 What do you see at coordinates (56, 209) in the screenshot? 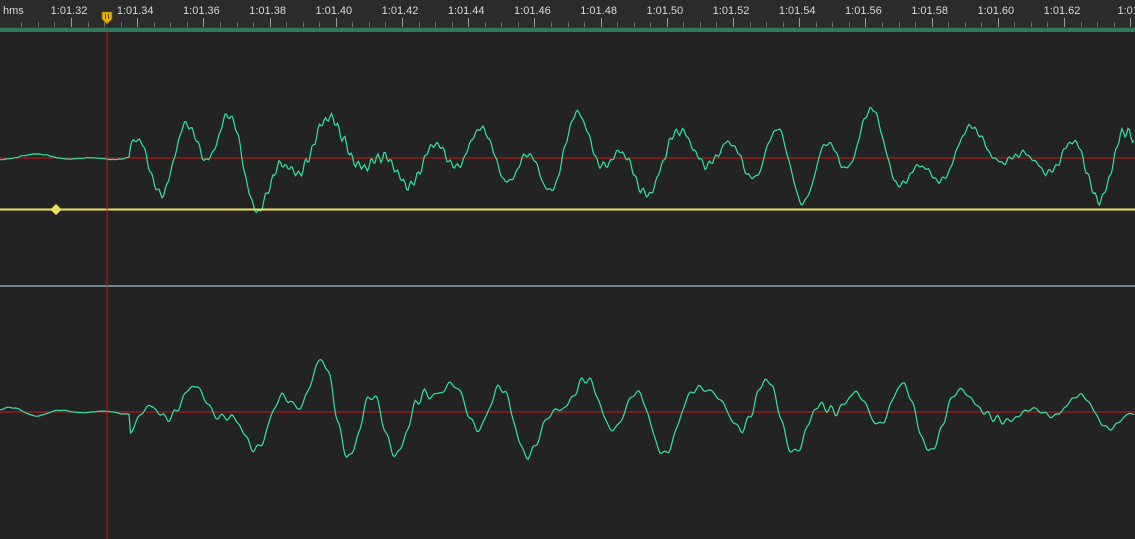
I see `envelope-keyframe-handle` at bounding box center [56, 209].